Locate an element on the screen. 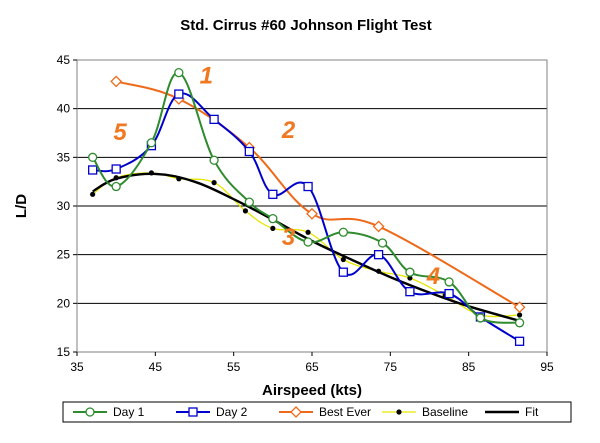 This screenshot has width=600, height=443. legend-item-baseline: Baseline is located at coordinates (425, 412).